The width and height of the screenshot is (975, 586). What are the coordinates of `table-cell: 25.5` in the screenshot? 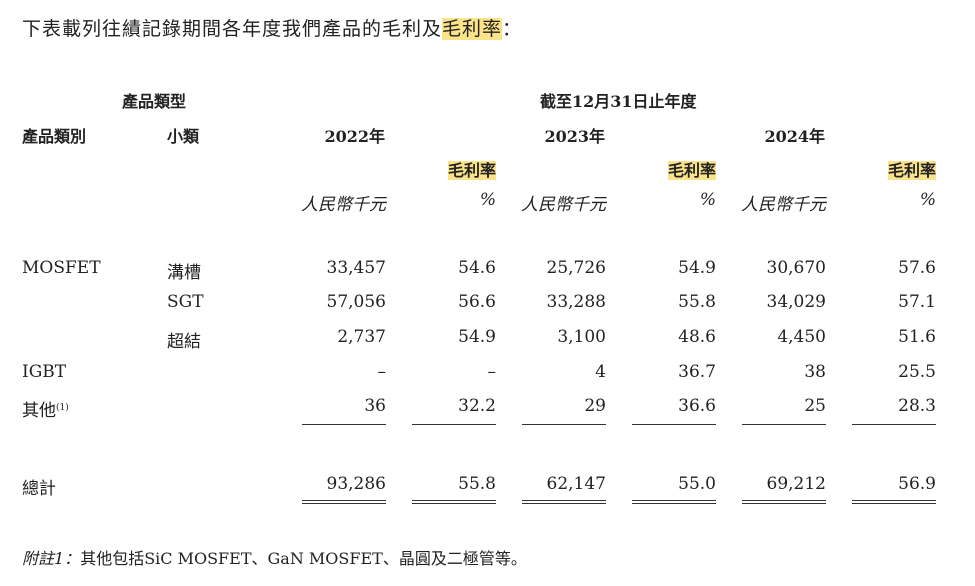 It's located at (917, 372).